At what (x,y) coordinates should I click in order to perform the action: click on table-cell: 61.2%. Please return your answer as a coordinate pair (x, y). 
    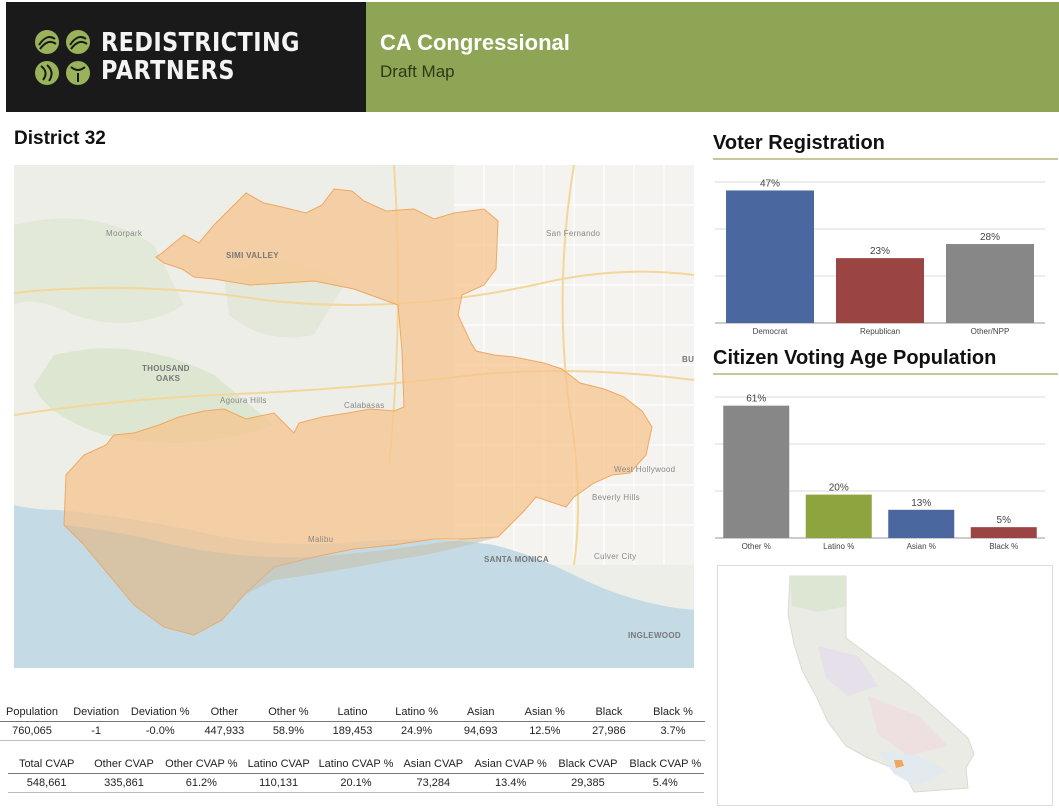
    Looking at the image, I should click on (201, 783).